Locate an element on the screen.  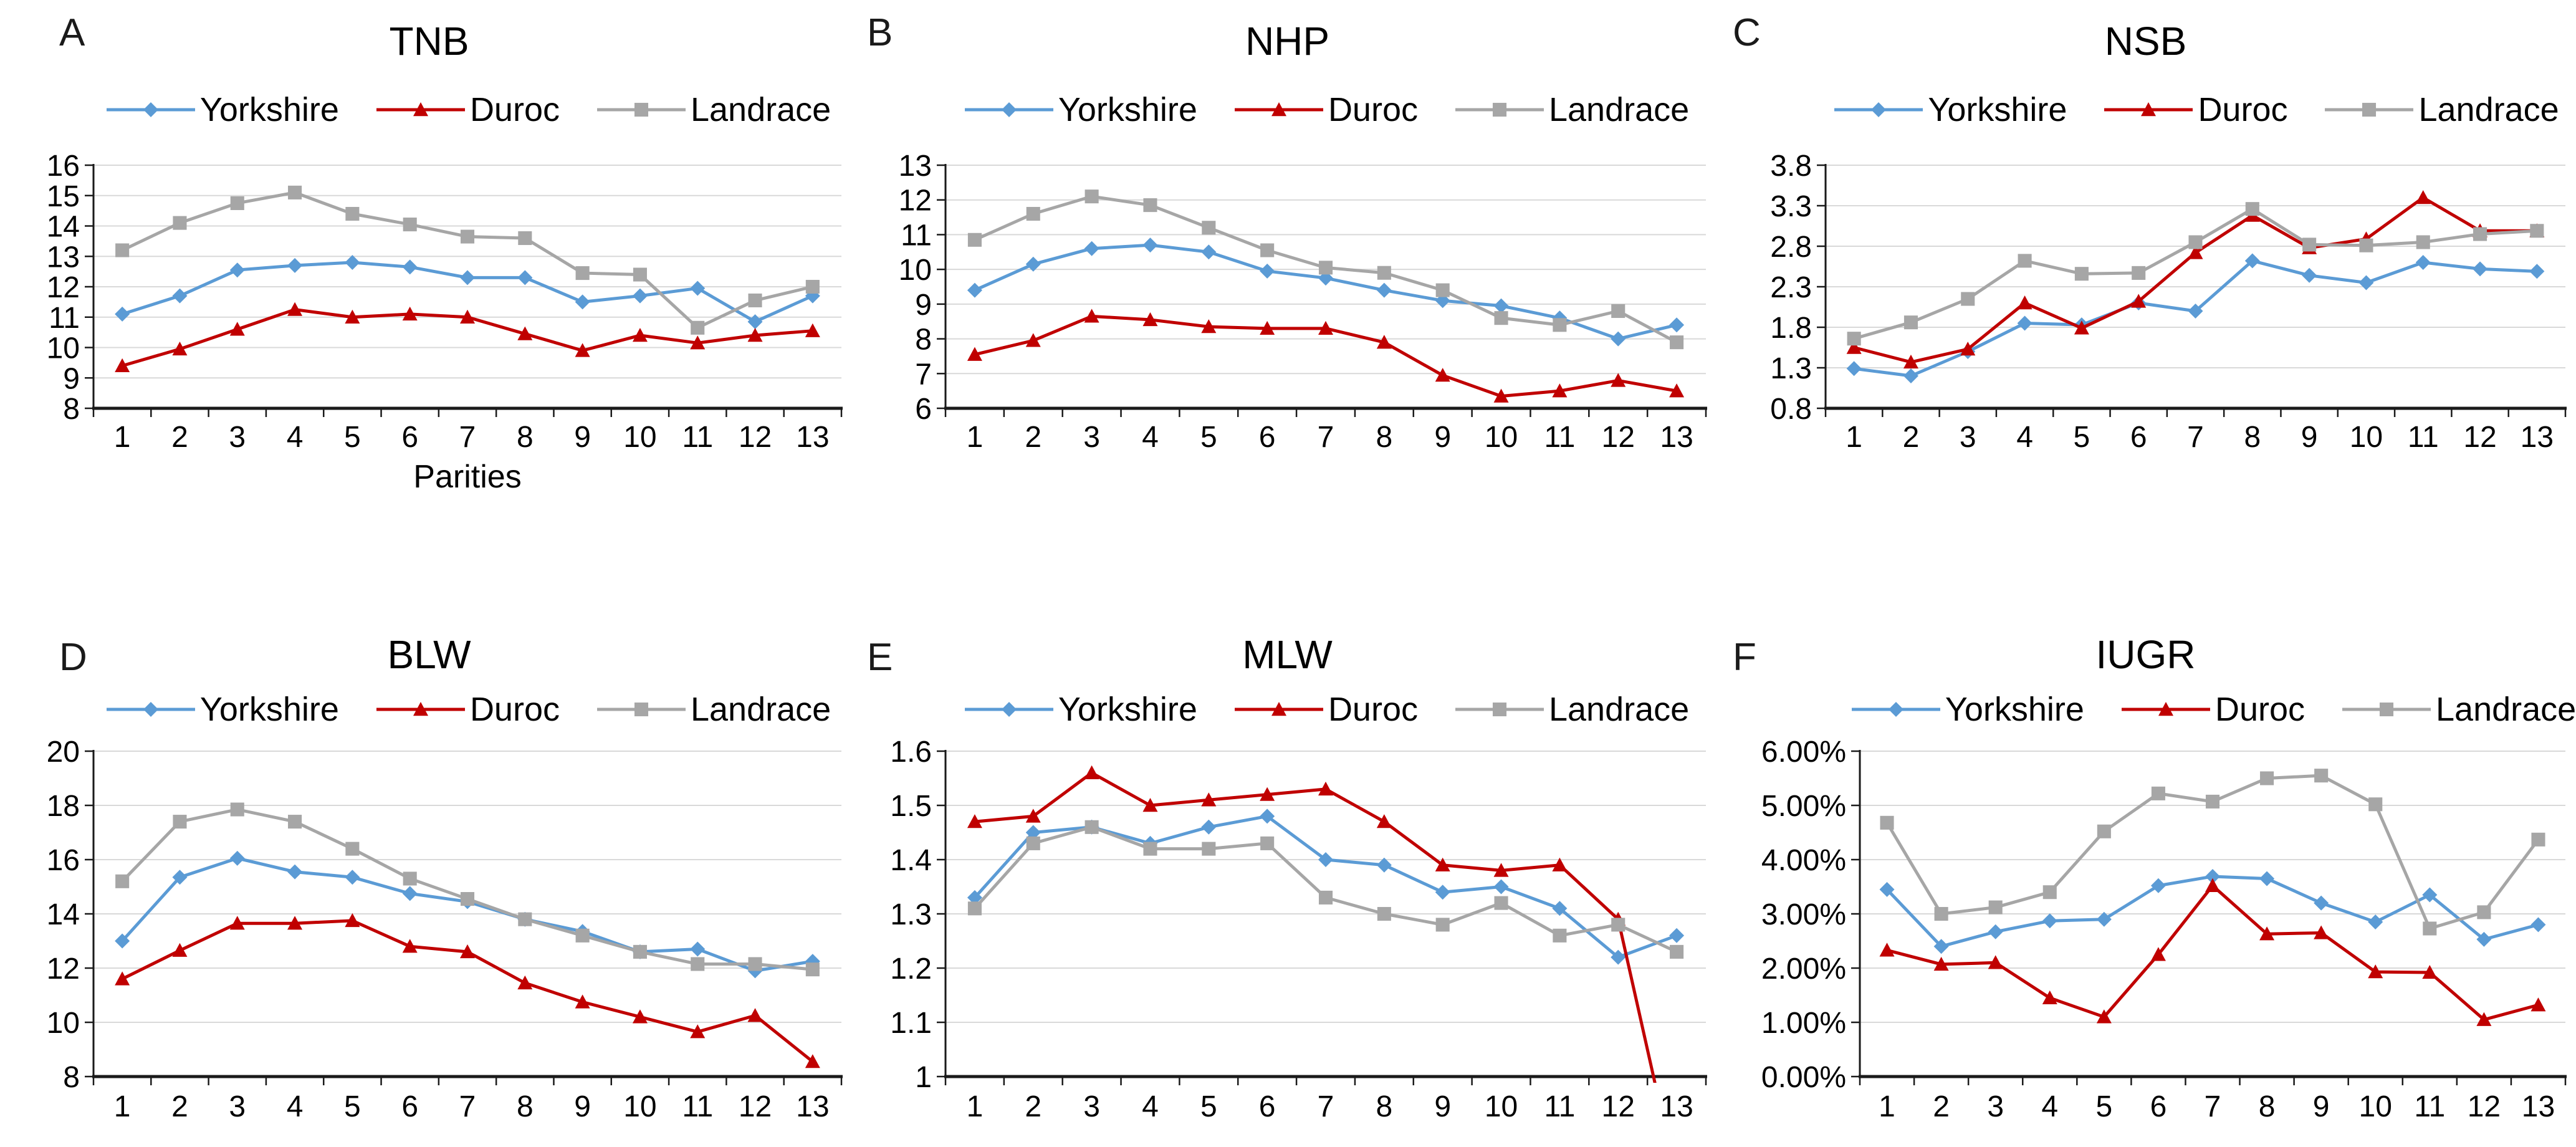
y-tick-label: 7 is located at coordinates (924, 374).